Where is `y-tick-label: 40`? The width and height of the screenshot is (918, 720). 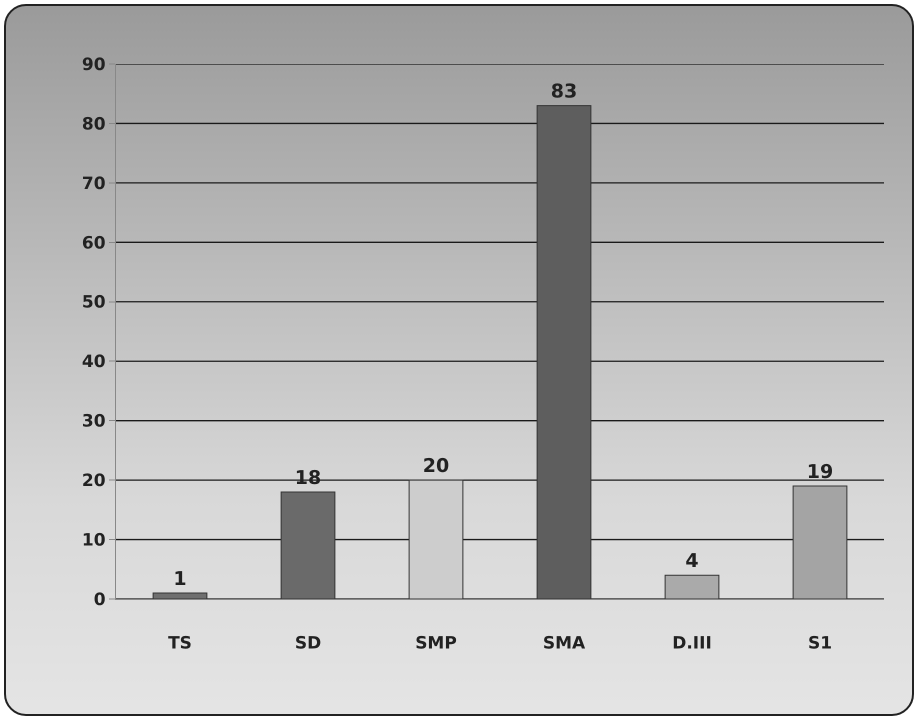 y-tick-label: 40 is located at coordinates (94, 362).